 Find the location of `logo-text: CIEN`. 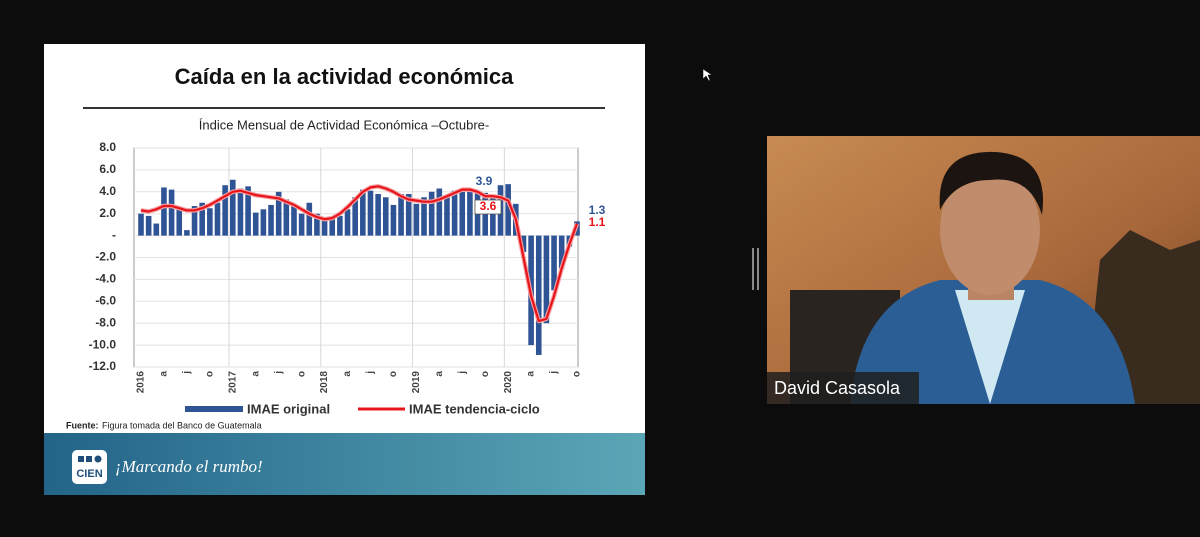

logo-text: CIEN is located at coordinates (89, 474).